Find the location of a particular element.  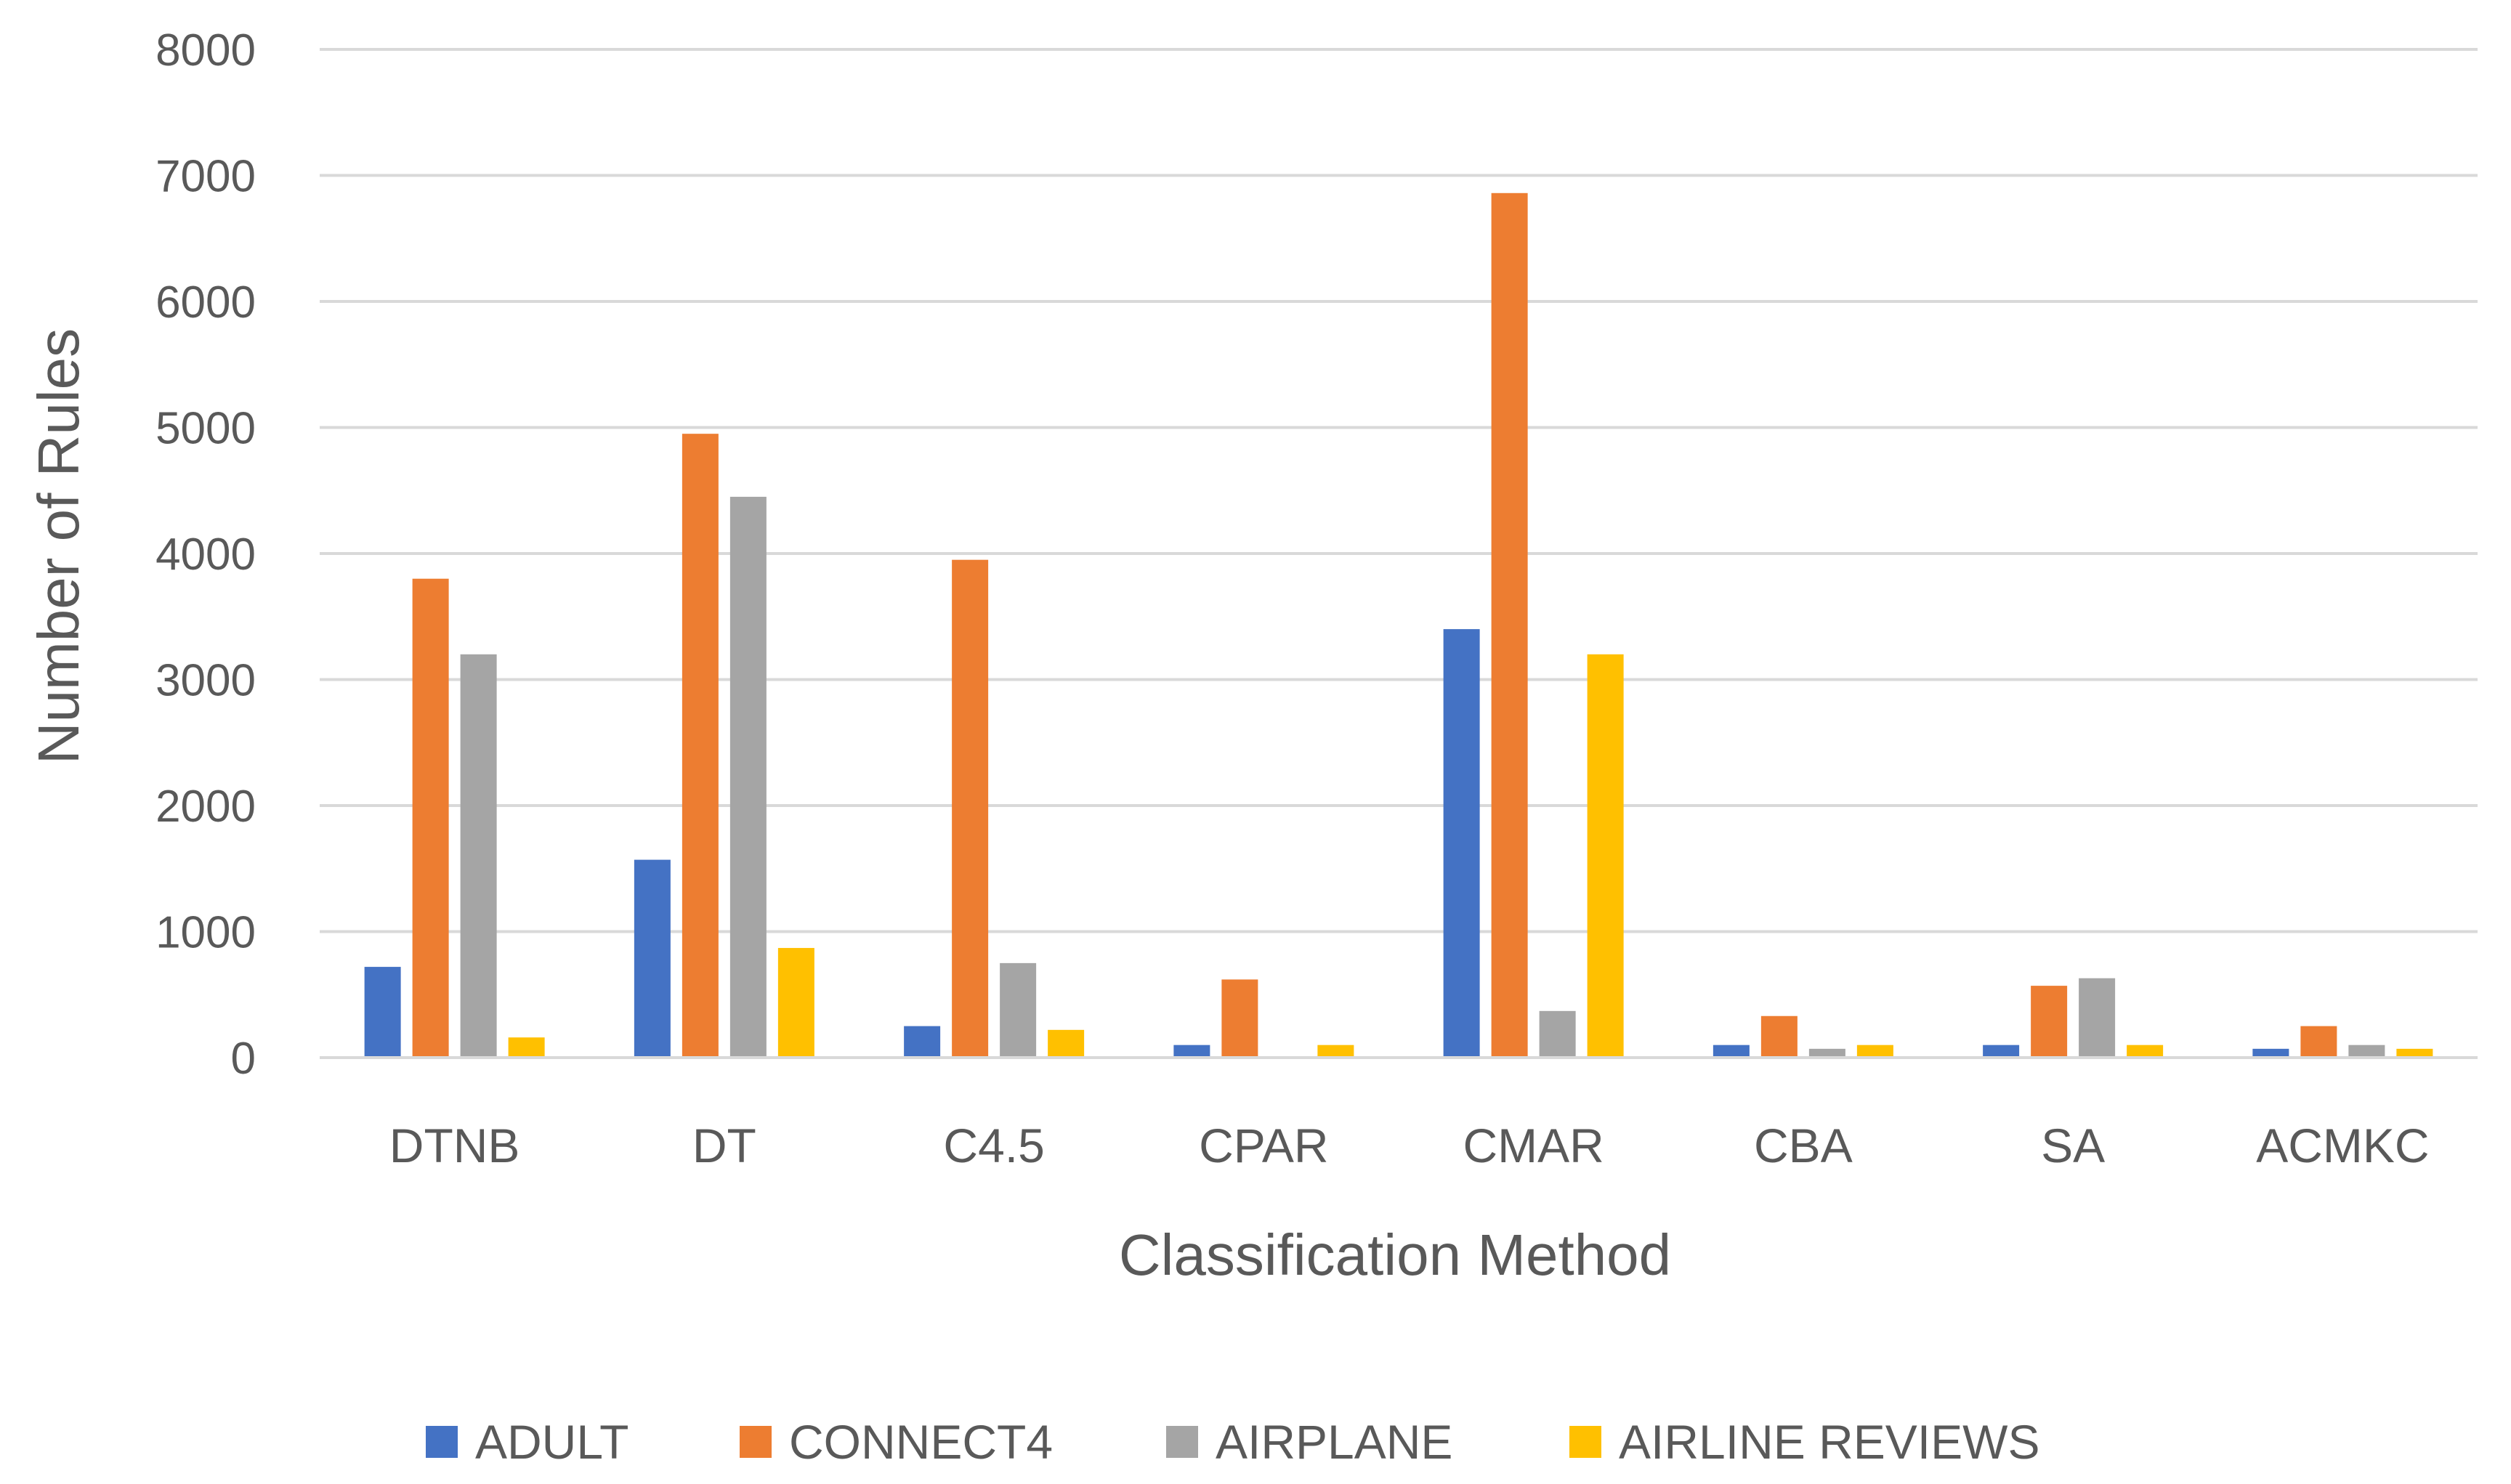

bar-adult-dtnb is located at coordinates (383, 1012).